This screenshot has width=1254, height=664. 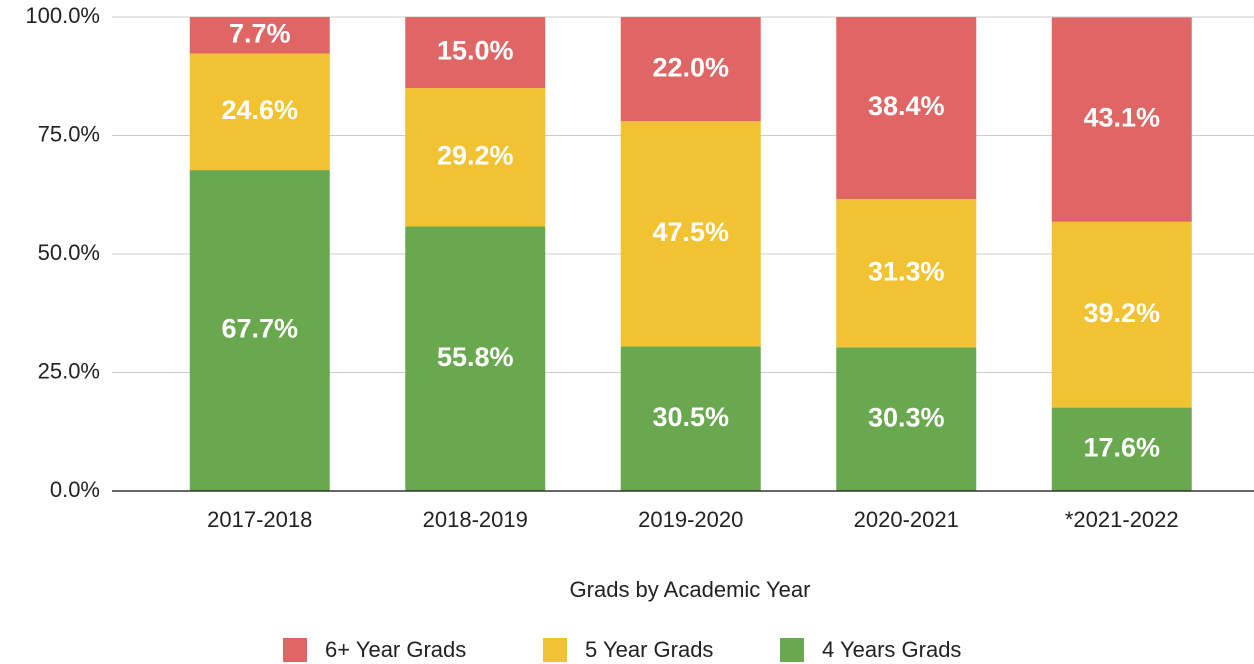 I want to click on legend-label: 4 Years Grads, so click(x=891, y=649).